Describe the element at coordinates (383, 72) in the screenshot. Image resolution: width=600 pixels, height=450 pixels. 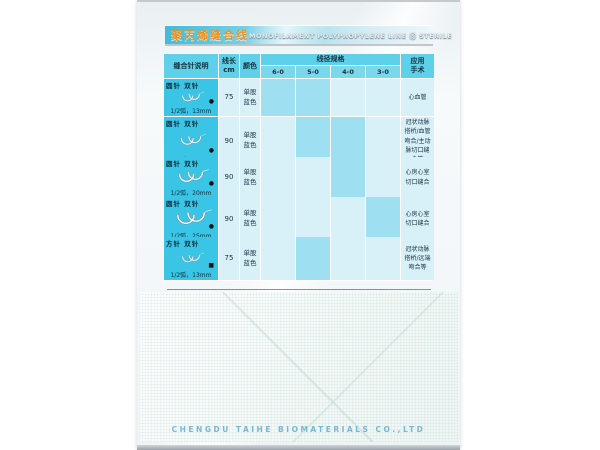
I see `header-spec-3-0: 3-0` at that location.